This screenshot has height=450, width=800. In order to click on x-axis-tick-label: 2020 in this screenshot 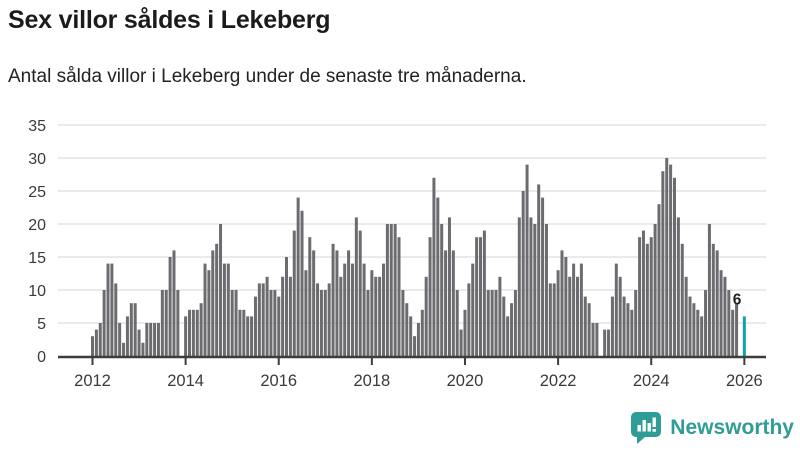, I will do `click(465, 381)`.